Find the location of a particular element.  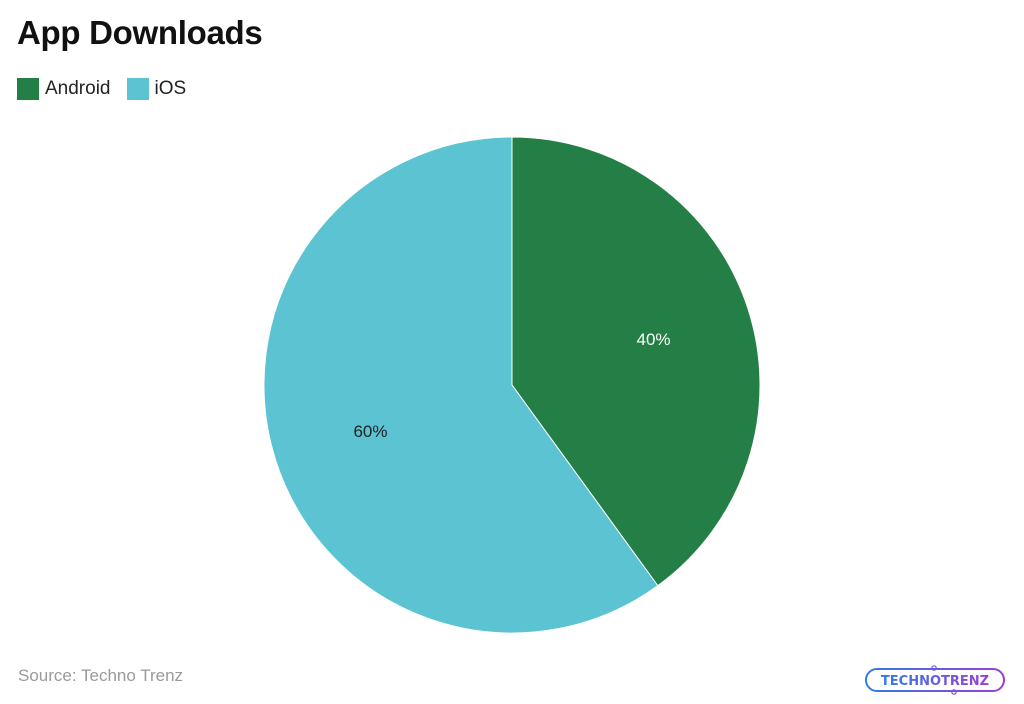

legend-item-android: Android is located at coordinates (64, 89).